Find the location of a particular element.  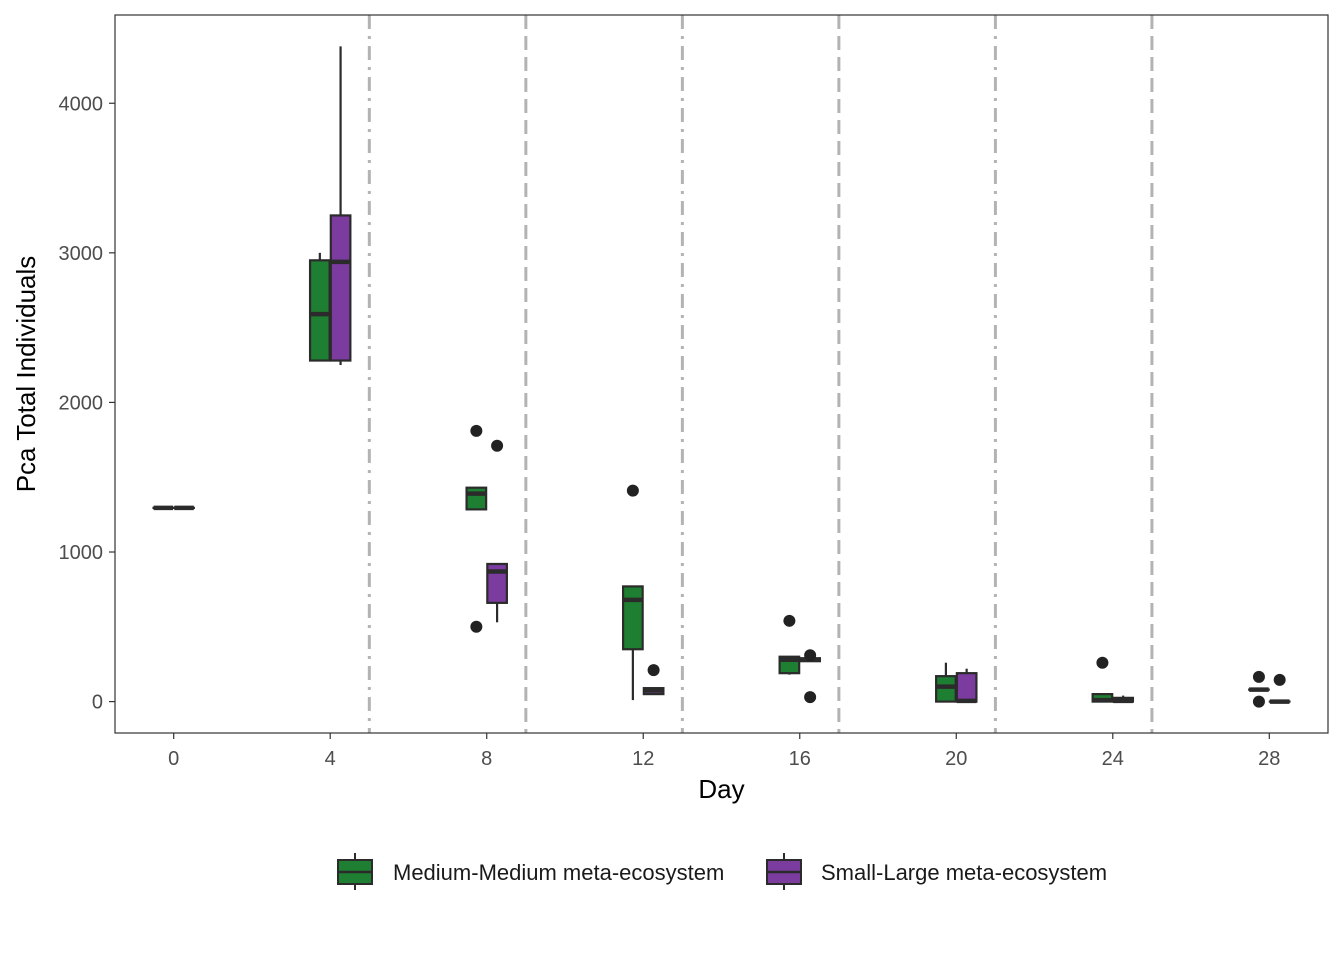

x-axis-title: Day is located at coordinates (721, 789).